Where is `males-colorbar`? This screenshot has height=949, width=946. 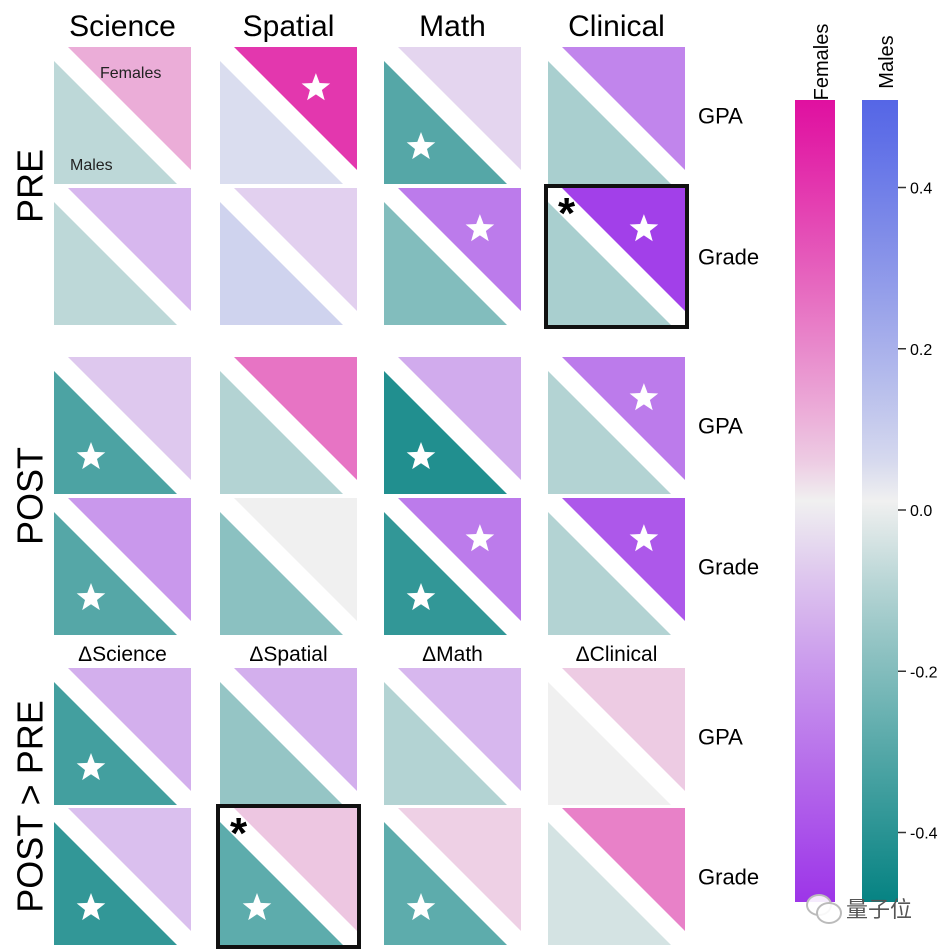 males-colorbar is located at coordinates (880, 501).